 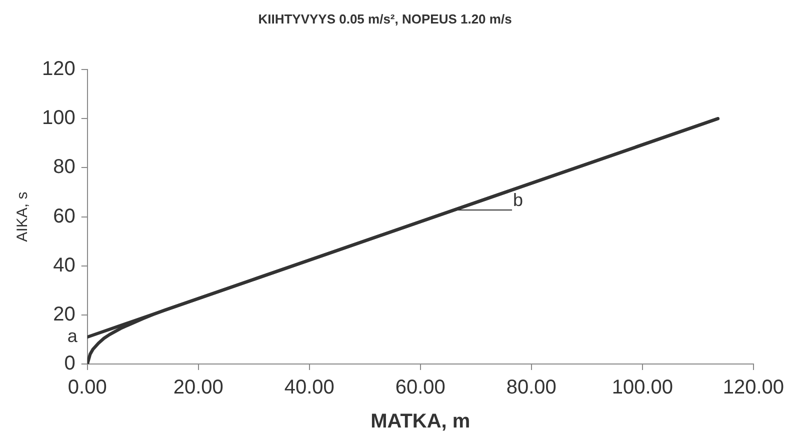 What do you see at coordinates (59, 69) in the screenshot?
I see `y-tick-label: 120` at bounding box center [59, 69].